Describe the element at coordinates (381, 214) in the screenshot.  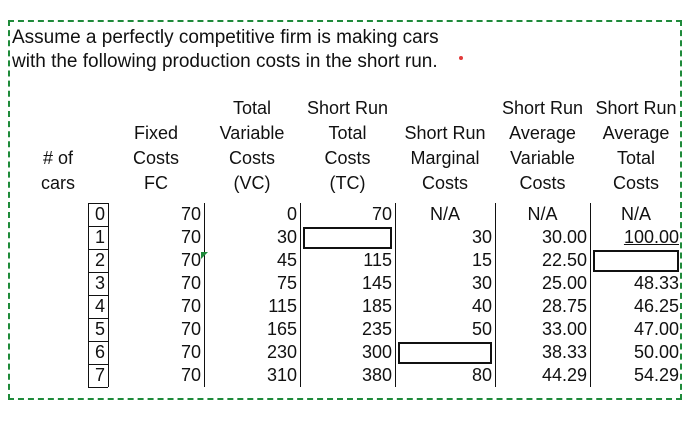
I see `cell-tc-row-0: 70` at that location.